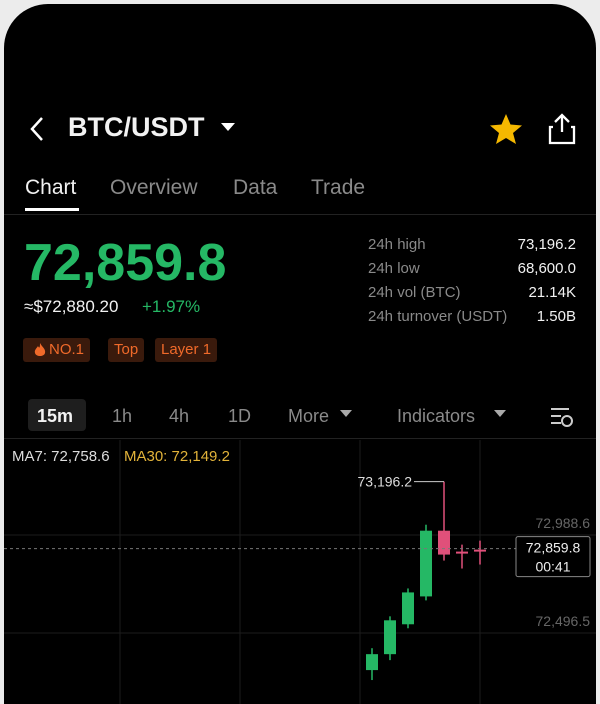 Image resolution: width=600 pixels, height=704 pixels. Describe the element at coordinates (556, 316) in the screenshot. I see `stat-value: 1.50B` at that location.